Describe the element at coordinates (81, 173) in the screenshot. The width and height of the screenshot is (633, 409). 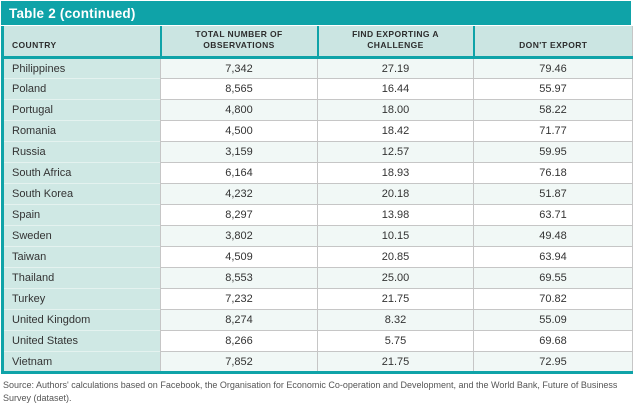
I see `country-cell: South Africa` at that location.